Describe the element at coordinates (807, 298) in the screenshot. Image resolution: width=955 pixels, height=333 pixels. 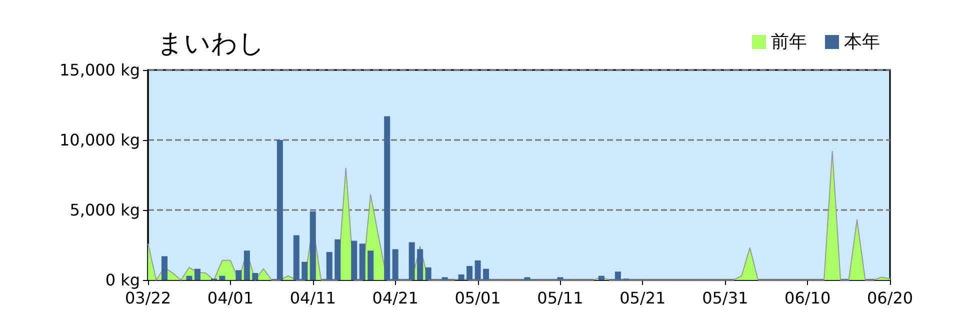
I see `x-tick-label: 06/10` at that location.